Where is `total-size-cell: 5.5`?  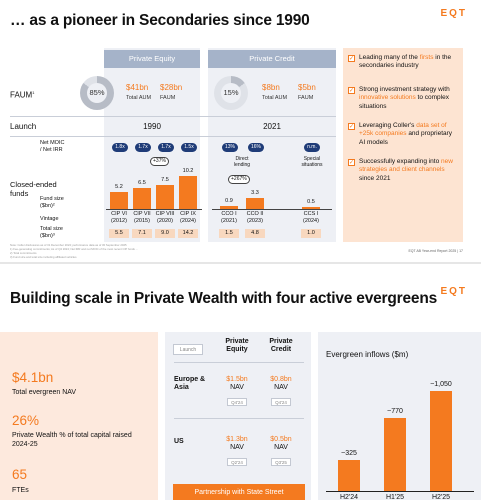 total-size-cell: 5.5 is located at coordinates (119, 233).